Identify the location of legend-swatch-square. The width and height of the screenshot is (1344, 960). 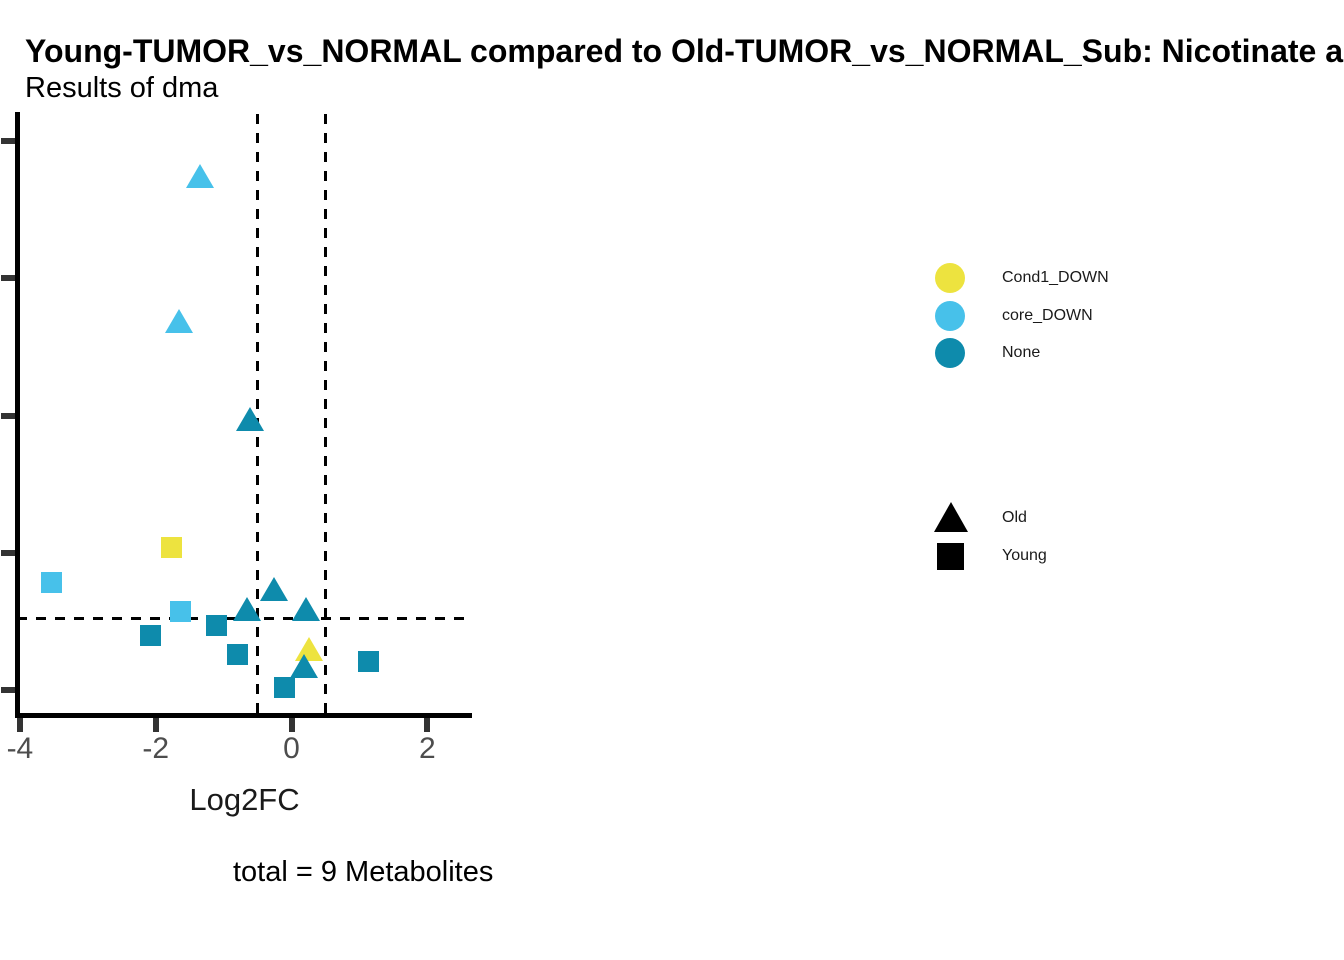
(950, 556).